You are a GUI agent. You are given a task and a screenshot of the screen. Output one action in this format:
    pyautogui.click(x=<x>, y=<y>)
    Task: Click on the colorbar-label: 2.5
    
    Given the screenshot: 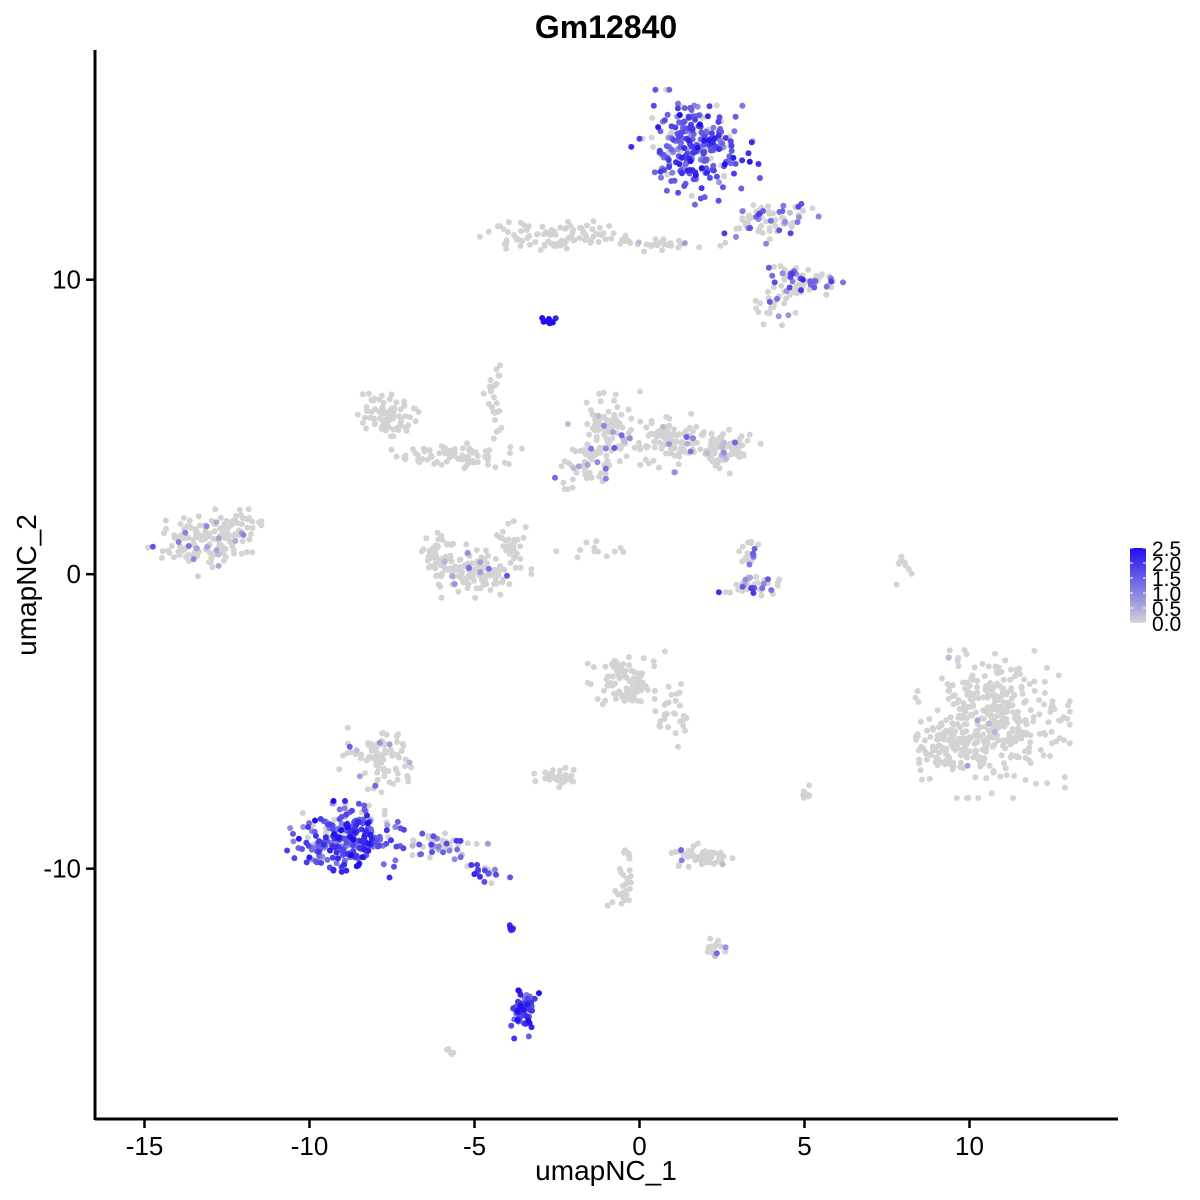 What is the action you would take?
    pyautogui.click(x=1166, y=549)
    